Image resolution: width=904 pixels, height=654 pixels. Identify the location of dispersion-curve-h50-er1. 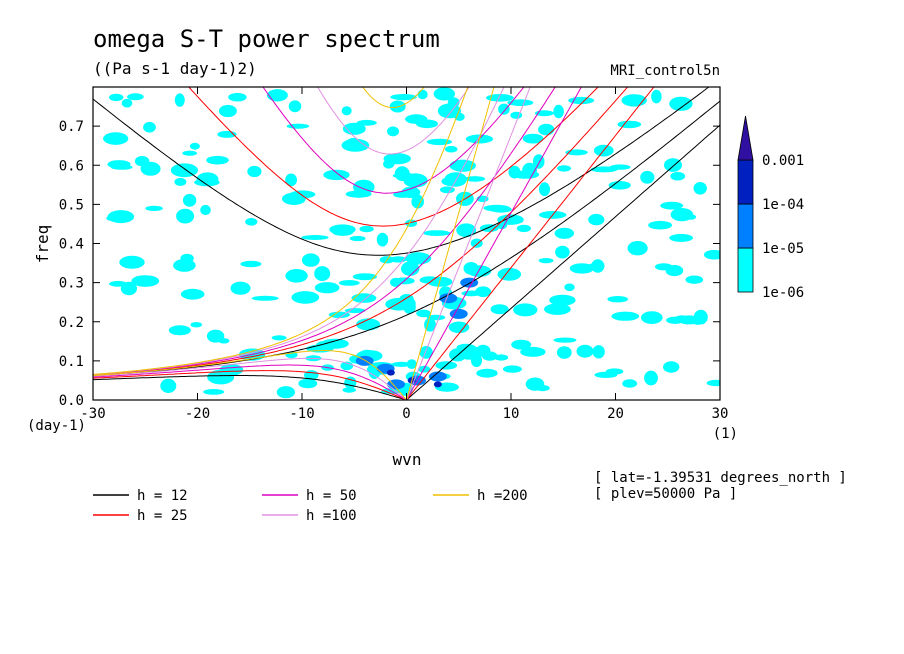
(250, 382).